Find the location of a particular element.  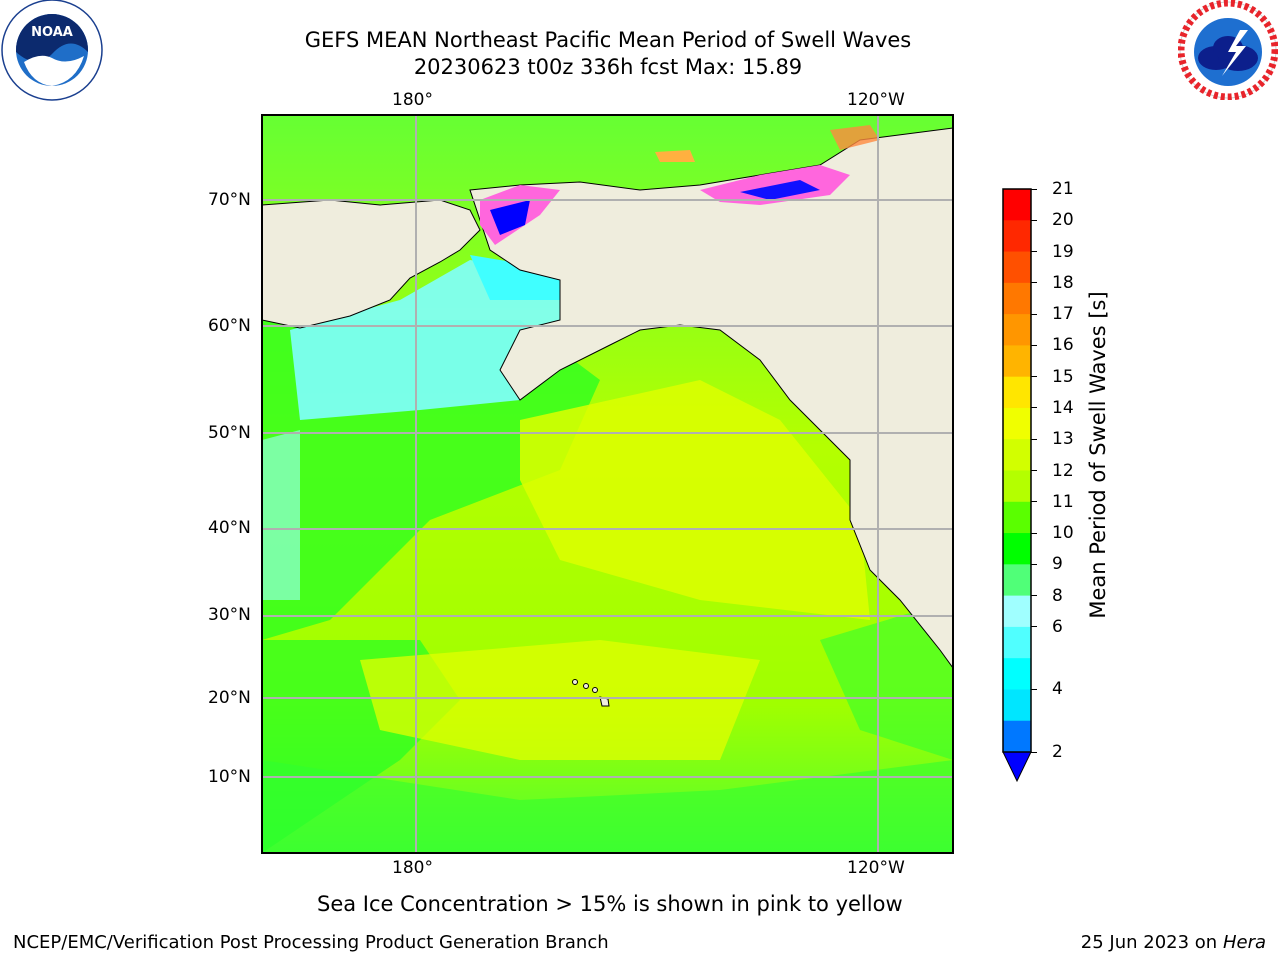

colorbar-under-arrow is located at coordinates (1017, 767).